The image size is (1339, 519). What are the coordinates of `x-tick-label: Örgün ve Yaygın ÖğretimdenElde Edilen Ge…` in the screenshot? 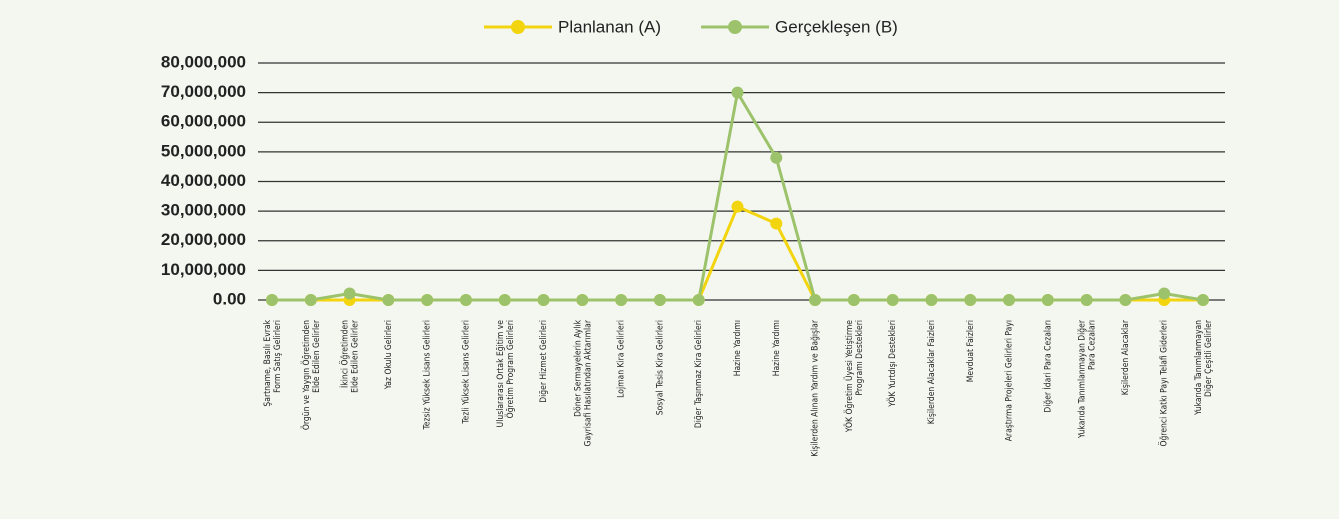 It's located at (310, 374).